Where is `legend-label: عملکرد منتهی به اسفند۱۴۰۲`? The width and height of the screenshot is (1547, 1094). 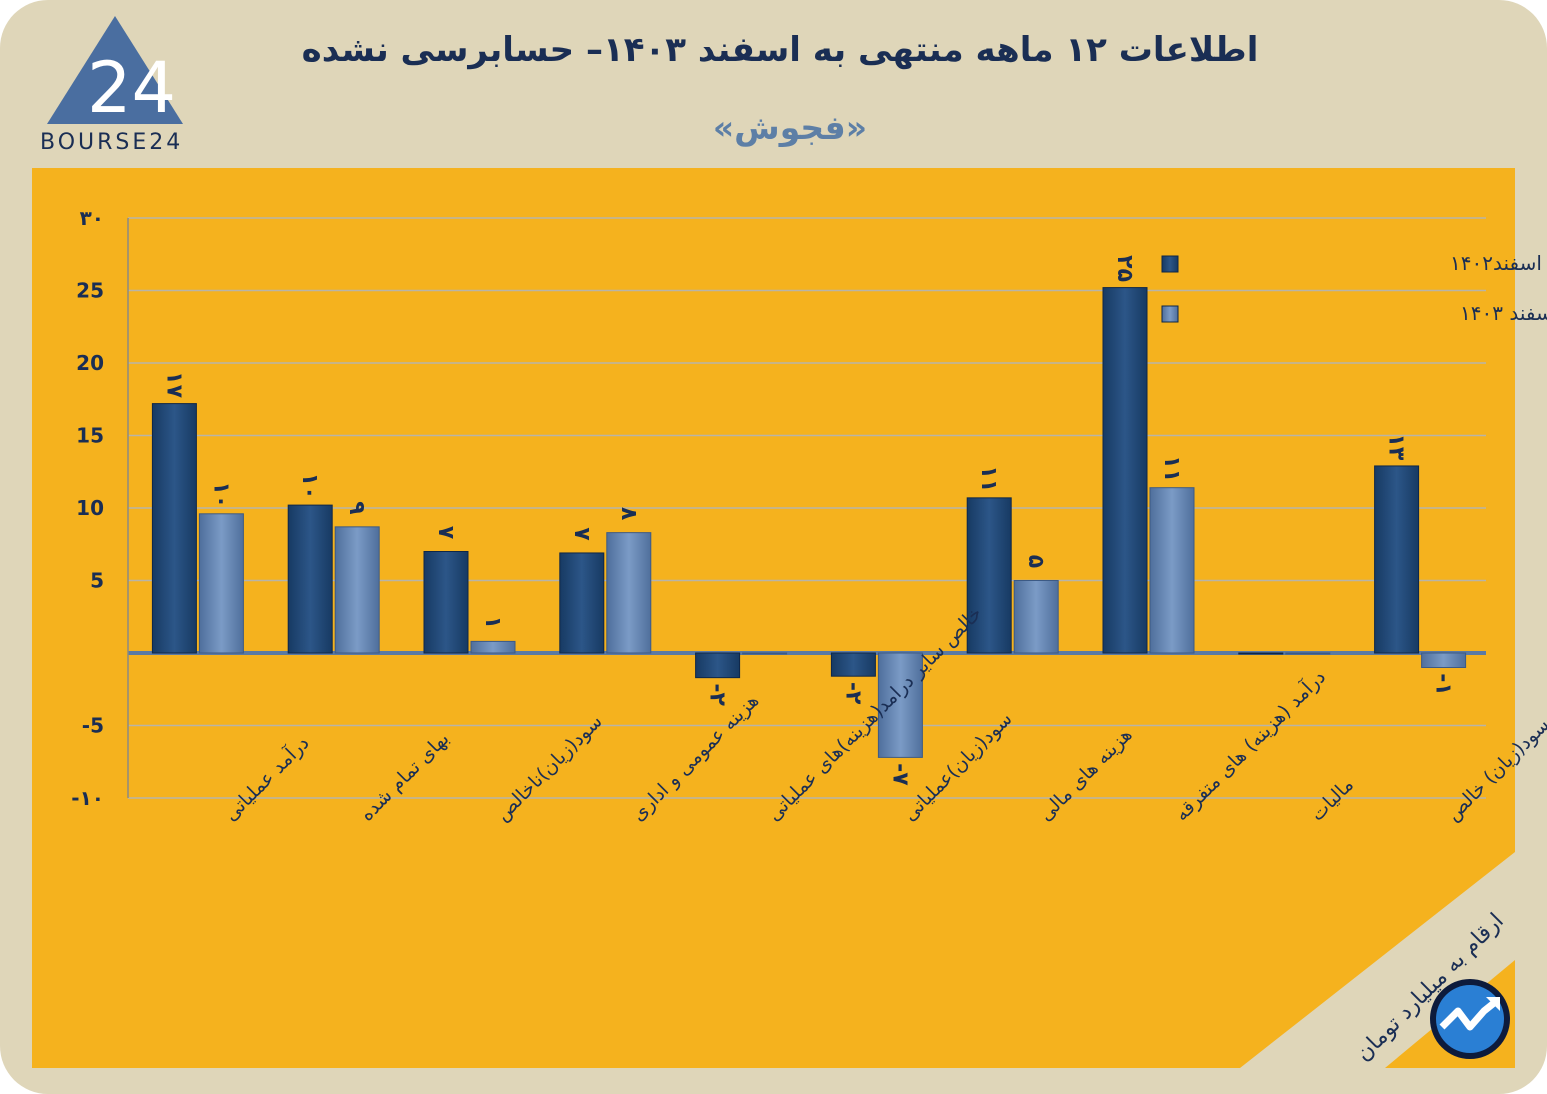
legend-label: عملکرد منتهی به اسفند۱۴۰۲ is located at coordinates (1498, 263).